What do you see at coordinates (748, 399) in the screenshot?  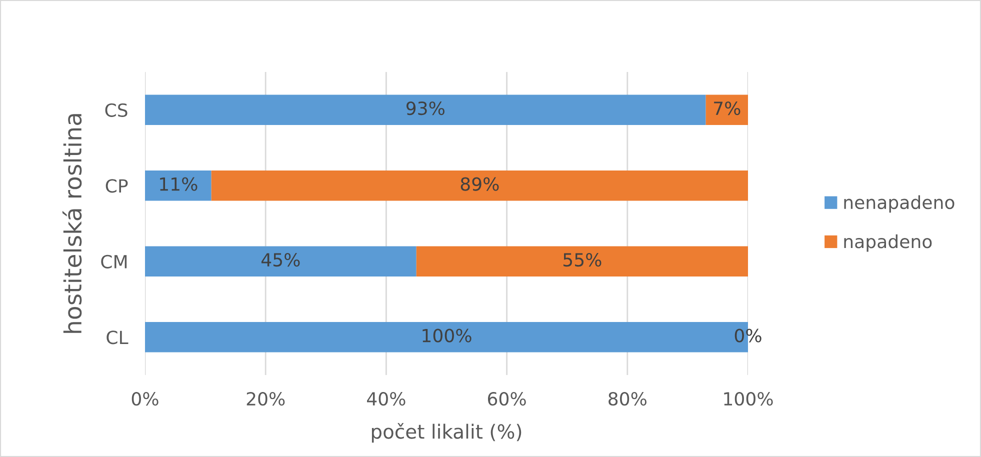 I see `x-tick-label: 100%` at bounding box center [748, 399].